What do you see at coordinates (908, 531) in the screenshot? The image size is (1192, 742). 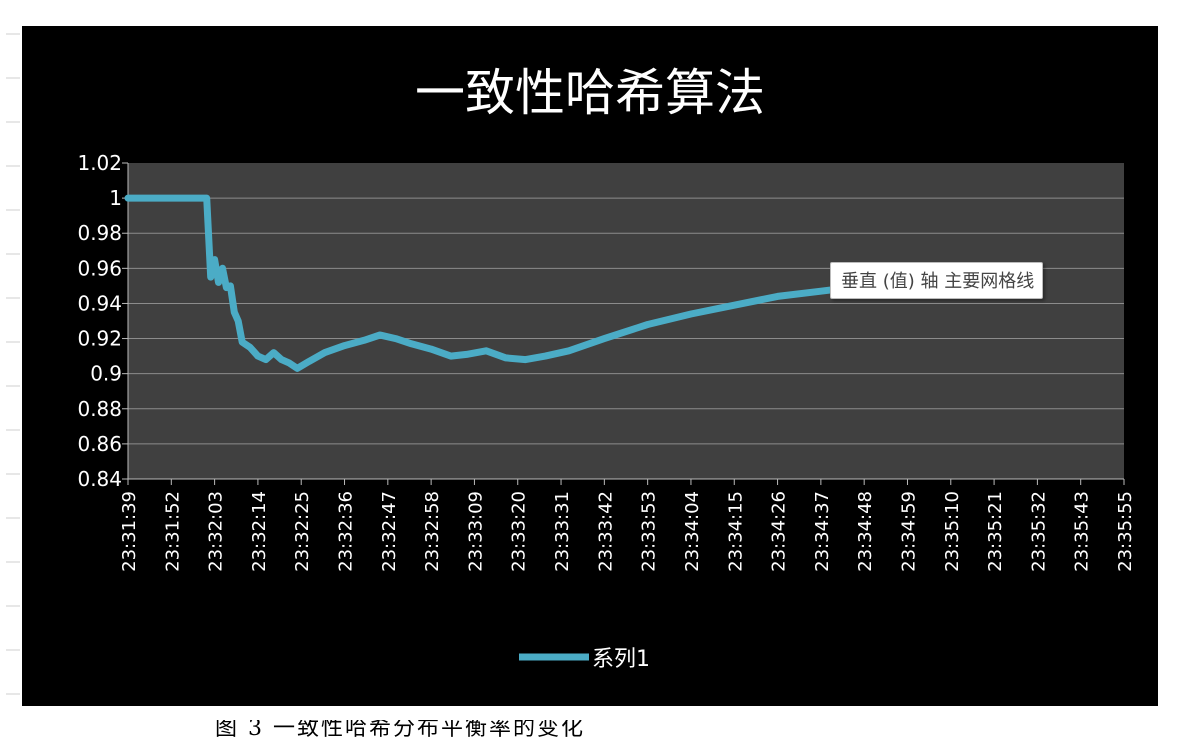 I see `x-tick-label: 23:34:59` at bounding box center [908, 531].